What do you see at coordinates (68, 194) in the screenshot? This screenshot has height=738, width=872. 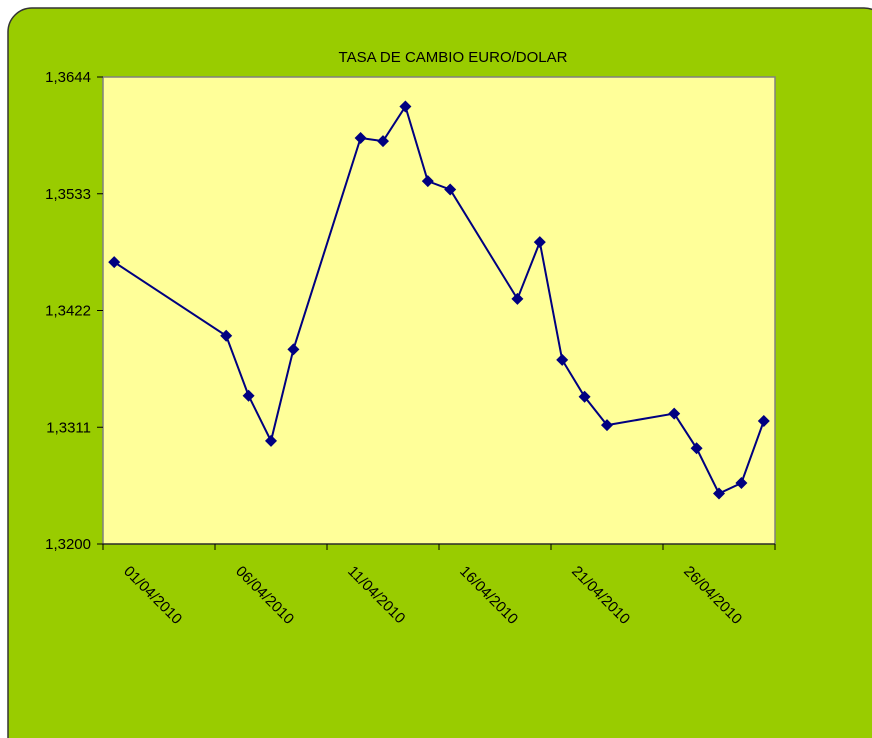 I see `y-tick-label: 1,3533` at bounding box center [68, 194].